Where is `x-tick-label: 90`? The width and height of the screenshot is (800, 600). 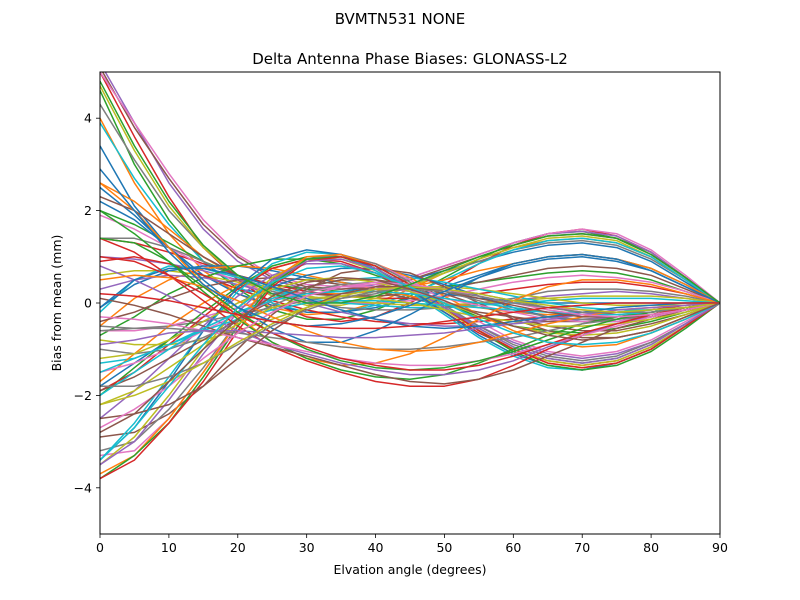 x-tick-label: 90 is located at coordinates (720, 547).